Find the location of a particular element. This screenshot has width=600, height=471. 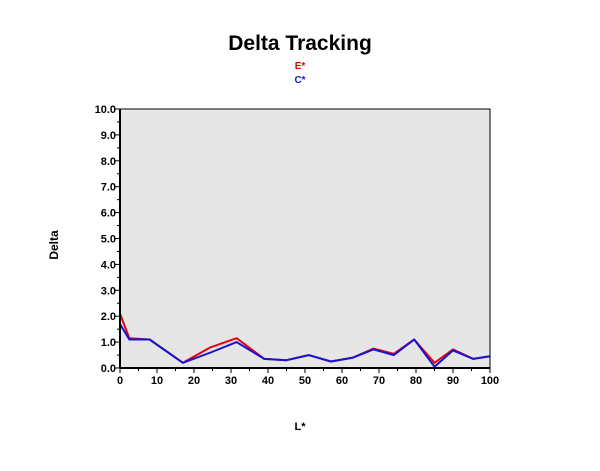

series-layer is located at coordinates (305, 340).